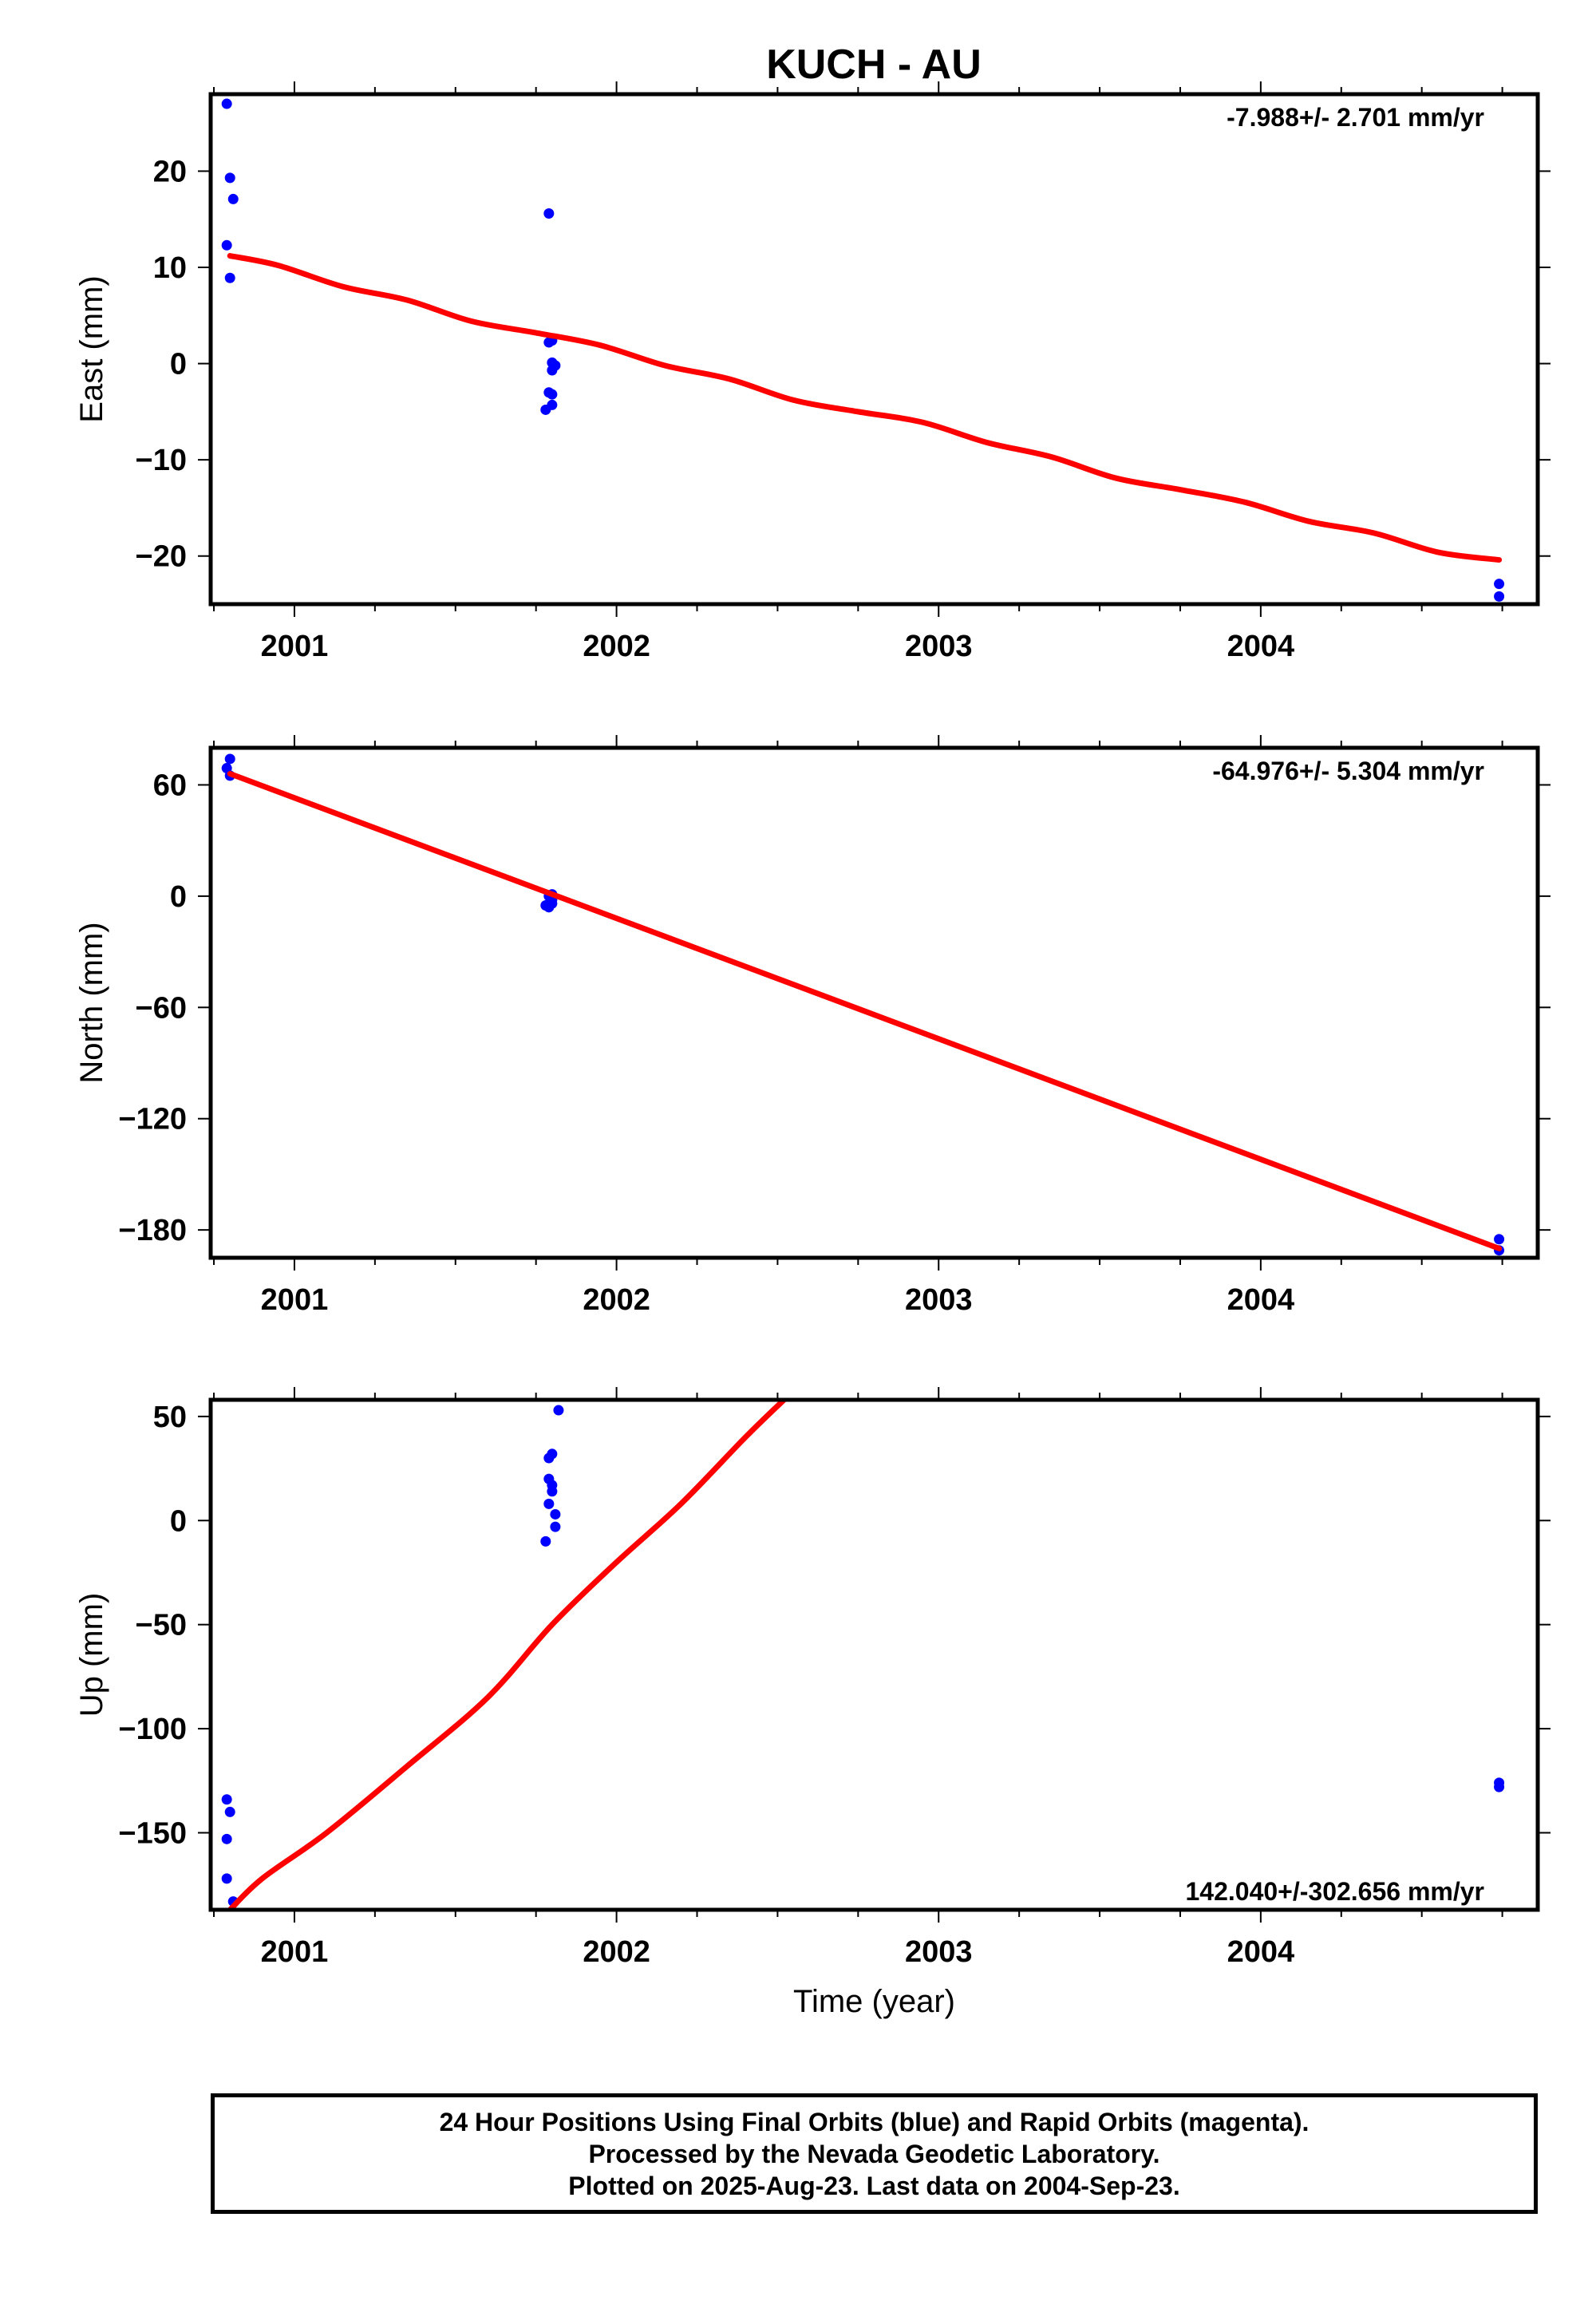 This screenshot has height=2316, width=1596. I want to click on up-y-tick-label: −150, so click(152, 1833).